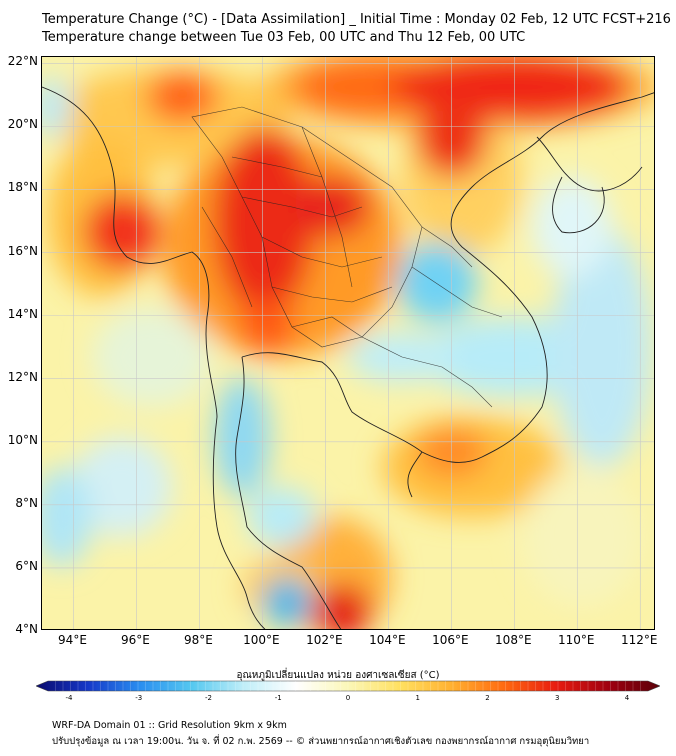  What do you see at coordinates (639, 640) in the screenshot?
I see `longitude-label: 112°E` at bounding box center [639, 640].